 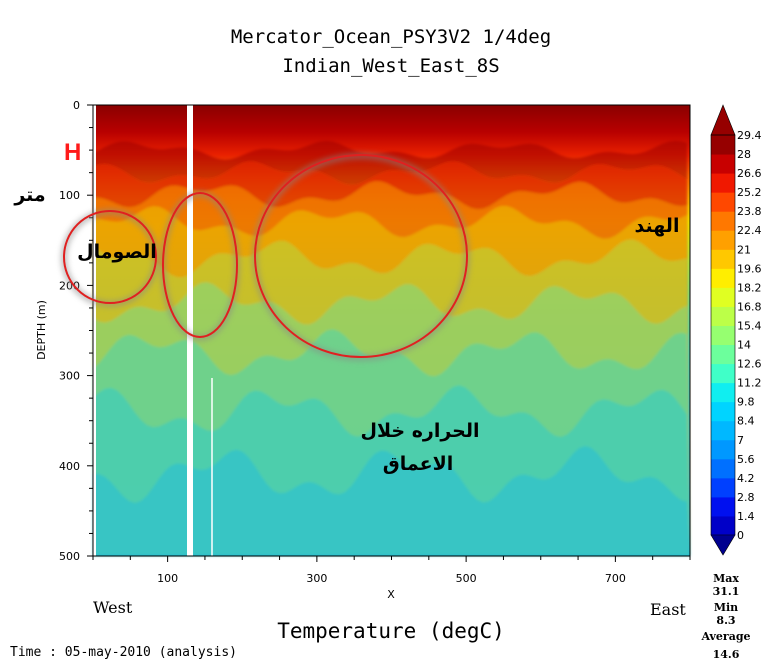 I want to click on variable-label: Temperature (degC), so click(x=391, y=631).